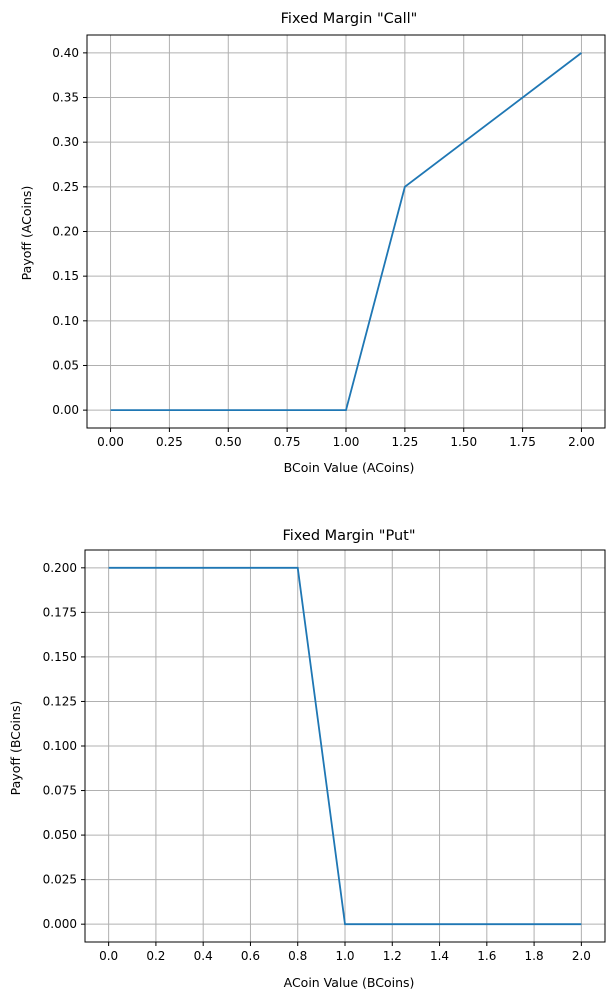 The width and height of the screenshot is (607, 994). Describe the element at coordinates (392, 956) in the screenshot. I see `x-tick-label: 1.2` at that location.